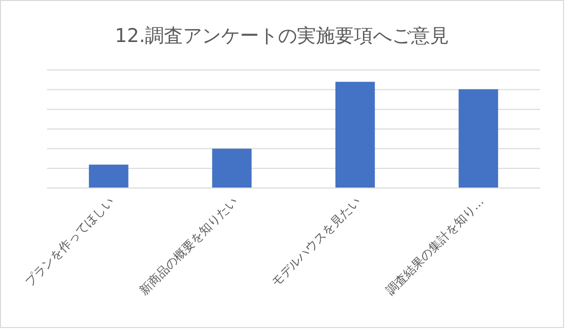 This screenshot has width=570, height=334. I want to click on x-tick-label: モデルハウスを見たい, so click(316, 241).